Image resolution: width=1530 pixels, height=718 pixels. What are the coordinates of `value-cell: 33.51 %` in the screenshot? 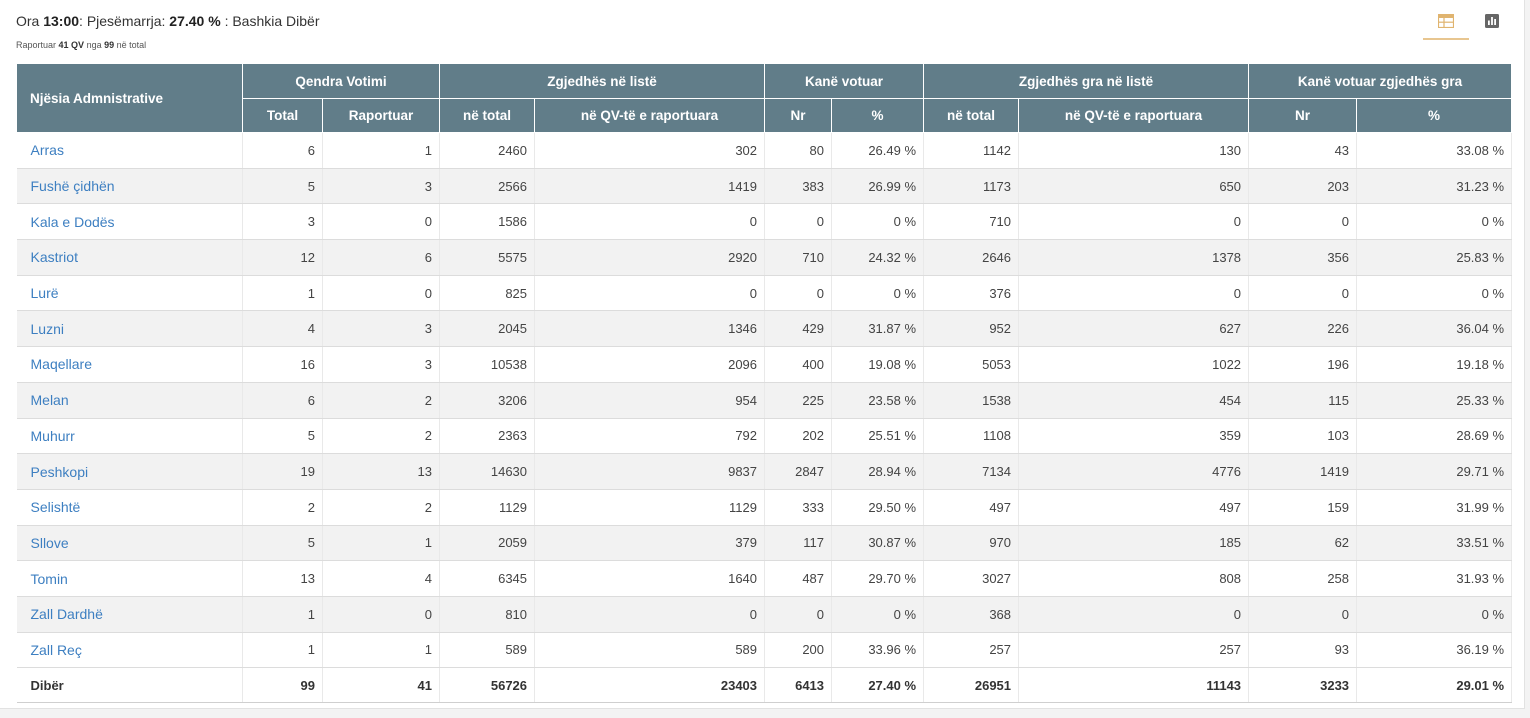 It's located at (1434, 543).